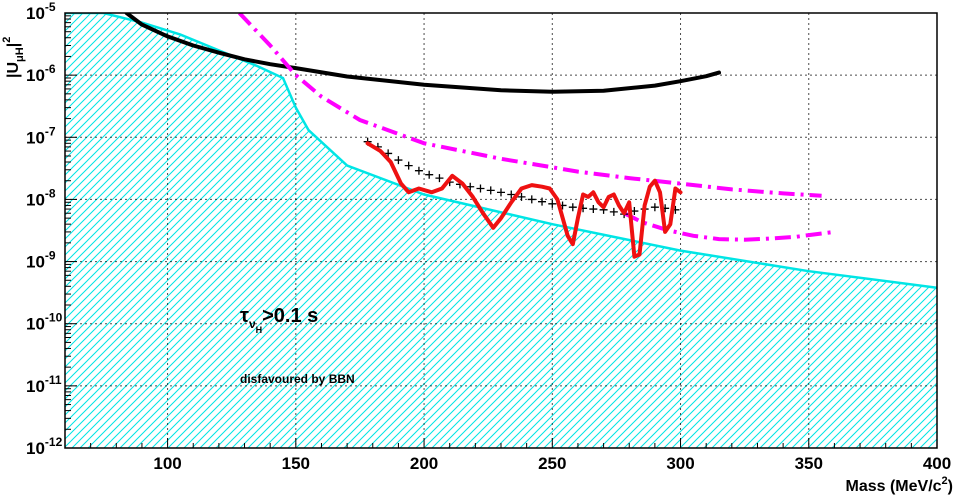 The width and height of the screenshot is (958, 500). What do you see at coordinates (809, 463) in the screenshot?
I see `x-tick-label: 350` at bounding box center [809, 463].